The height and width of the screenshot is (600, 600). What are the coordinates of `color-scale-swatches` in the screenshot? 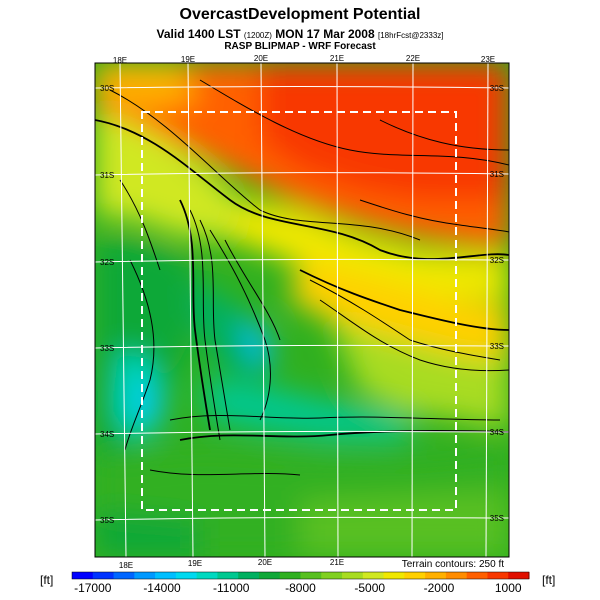 It's located at (300, 575).